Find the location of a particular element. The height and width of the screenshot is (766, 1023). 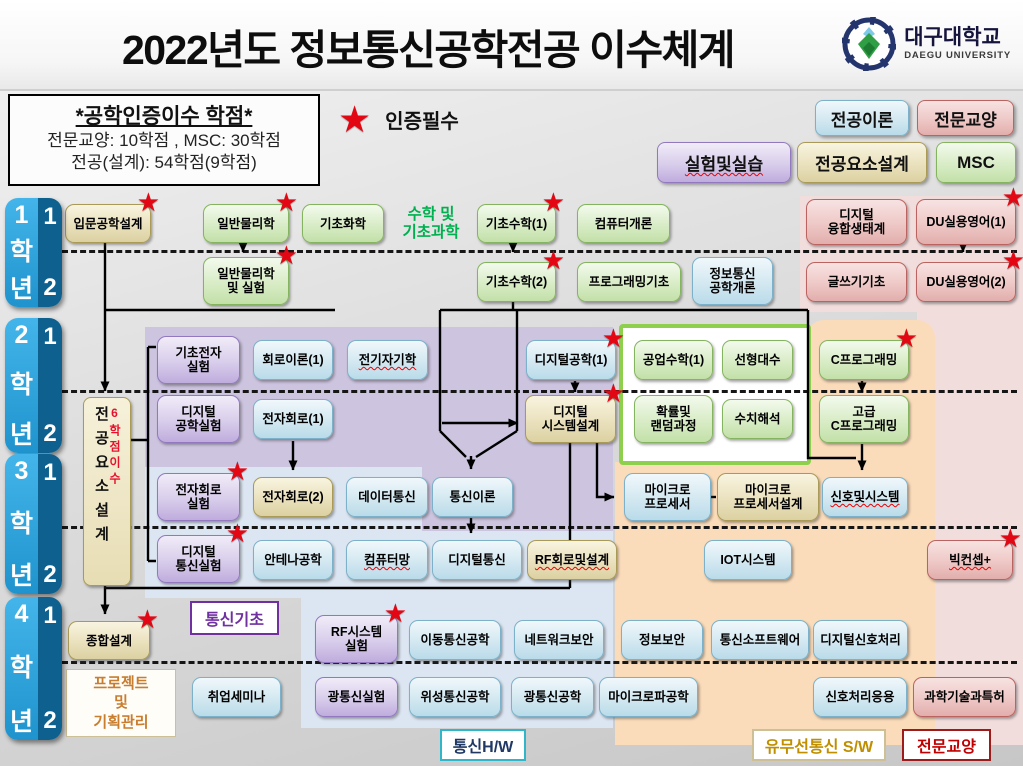

info-box-title: *공학인증이수 학점* is located at coordinates (164, 116).